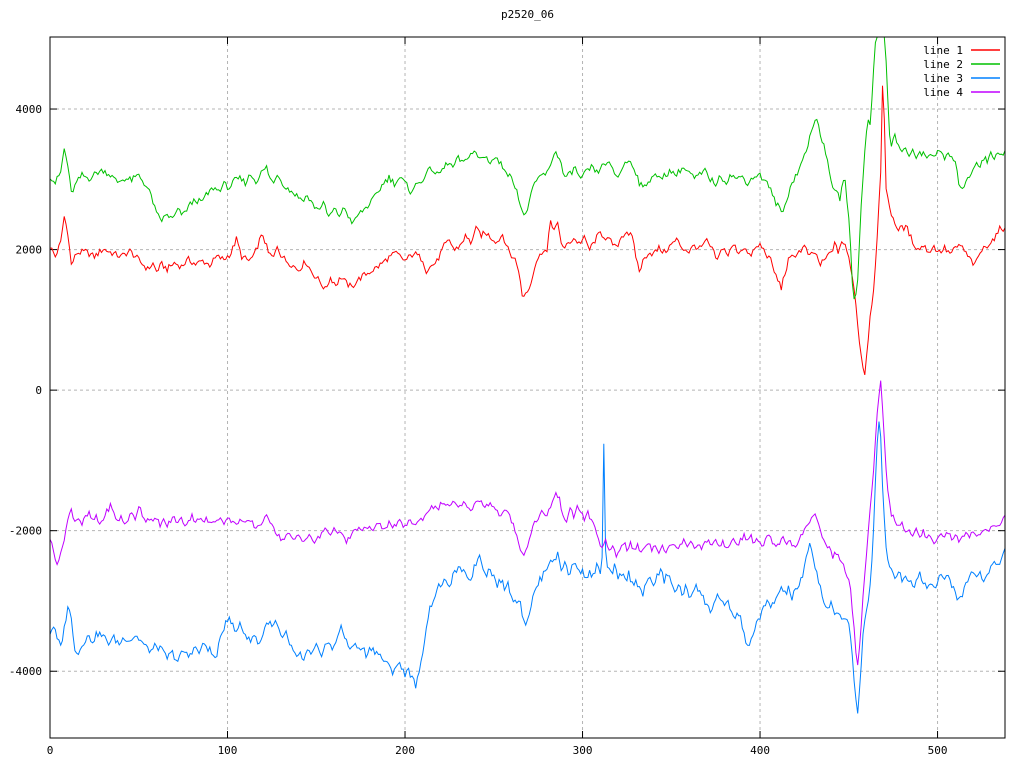 This screenshot has height=768, width=1024. Describe the element at coordinates (943, 50) in the screenshot. I see `legend-label-1: line 1` at that location.